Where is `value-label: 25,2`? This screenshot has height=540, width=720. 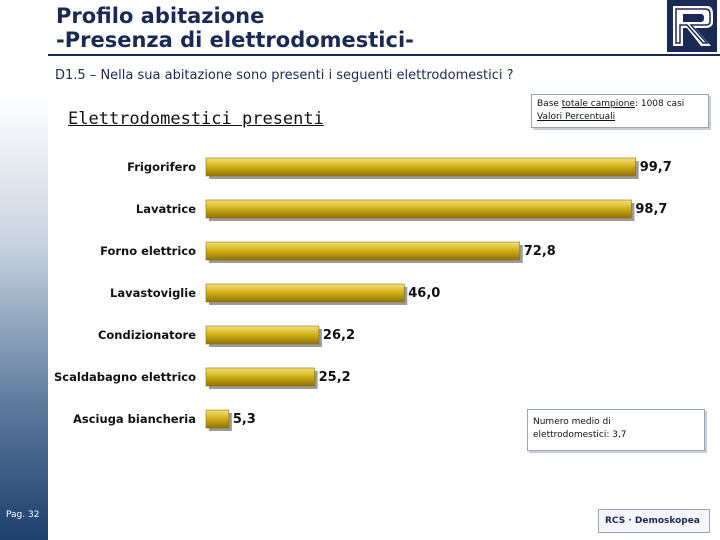 value-label: 25,2 is located at coordinates (335, 377).